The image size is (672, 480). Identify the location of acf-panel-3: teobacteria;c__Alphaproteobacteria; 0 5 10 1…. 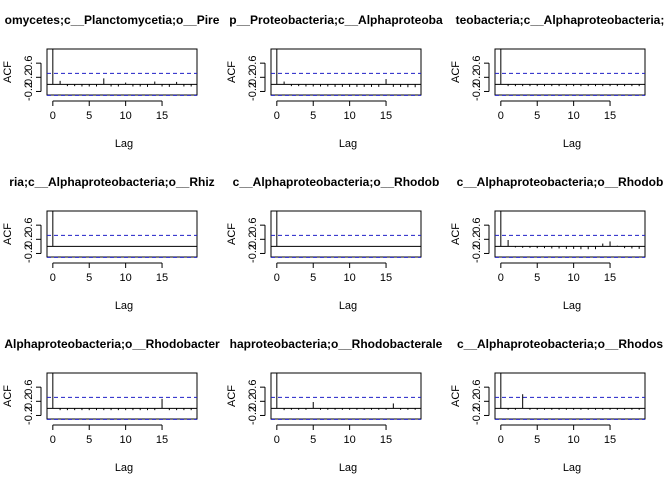
(557, 81).